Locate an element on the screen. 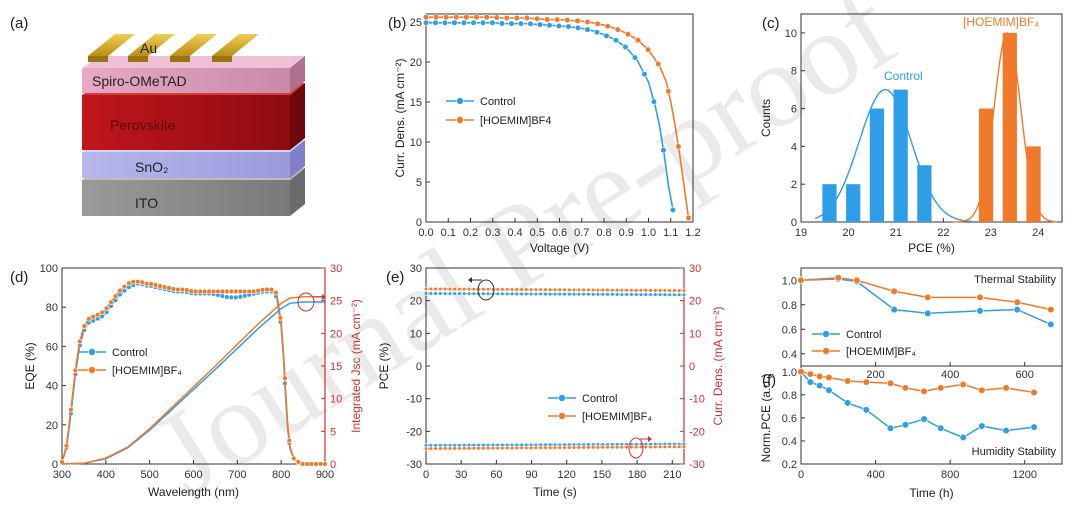  panel-b-xtick-label: 0.0 is located at coordinates (425, 233).